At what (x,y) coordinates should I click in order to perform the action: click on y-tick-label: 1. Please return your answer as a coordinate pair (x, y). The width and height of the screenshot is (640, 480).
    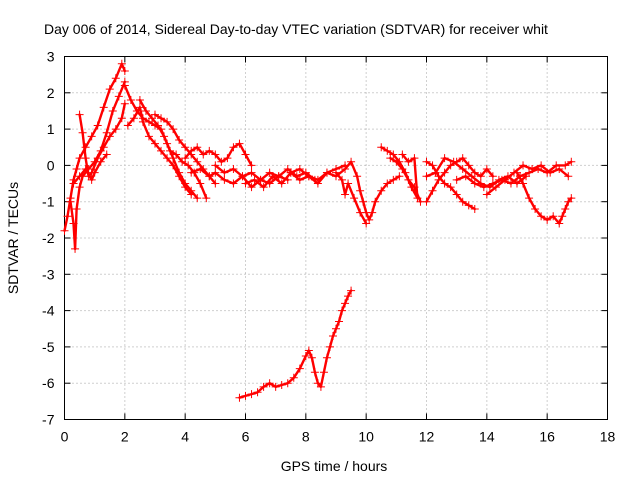
    Looking at the image, I should click on (51, 129).